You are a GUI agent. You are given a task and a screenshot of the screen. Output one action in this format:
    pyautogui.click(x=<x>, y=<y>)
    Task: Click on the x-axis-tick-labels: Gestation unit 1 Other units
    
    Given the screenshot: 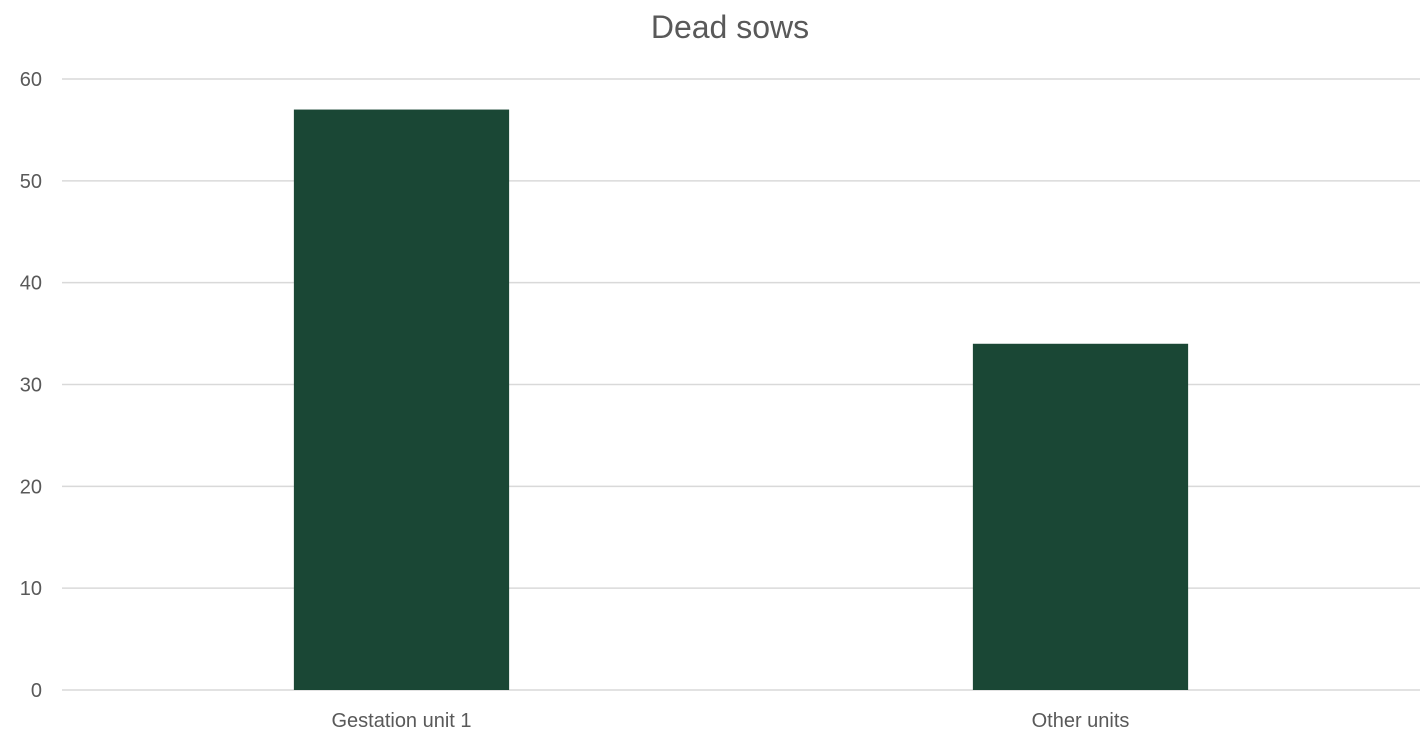 What is the action you would take?
    pyautogui.click(x=730, y=721)
    